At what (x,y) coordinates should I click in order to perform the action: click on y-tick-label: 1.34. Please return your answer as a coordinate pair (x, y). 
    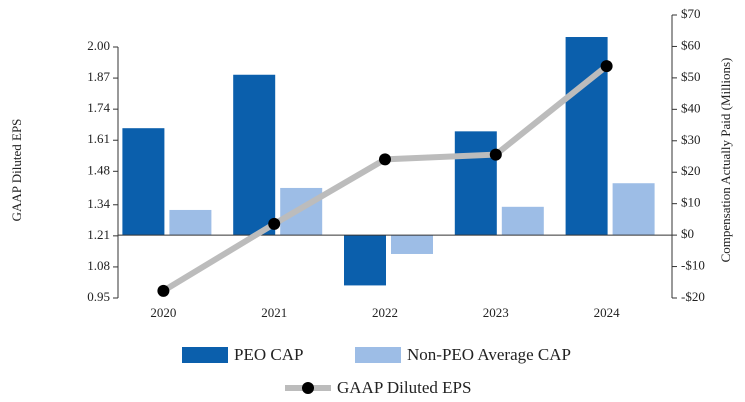
    Looking at the image, I should click on (98, 203).